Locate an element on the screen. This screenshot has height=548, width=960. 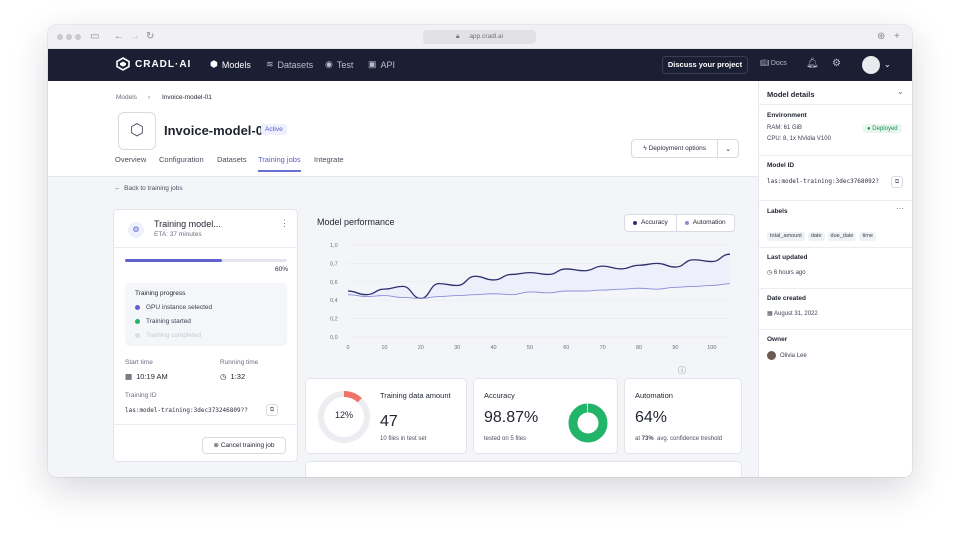
training-data-title: Training data amount is located at coordinates (415, 395).